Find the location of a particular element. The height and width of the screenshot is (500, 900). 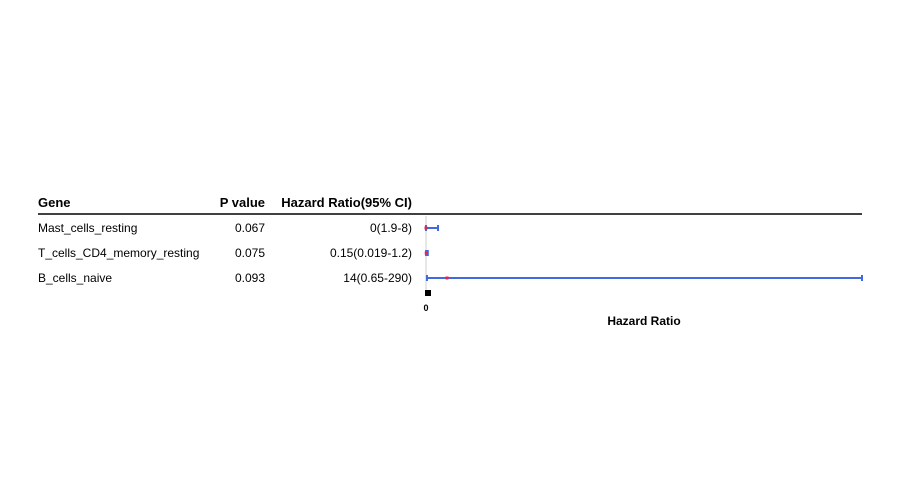

header-pvalue: P value is located at coordinates (242, 202).